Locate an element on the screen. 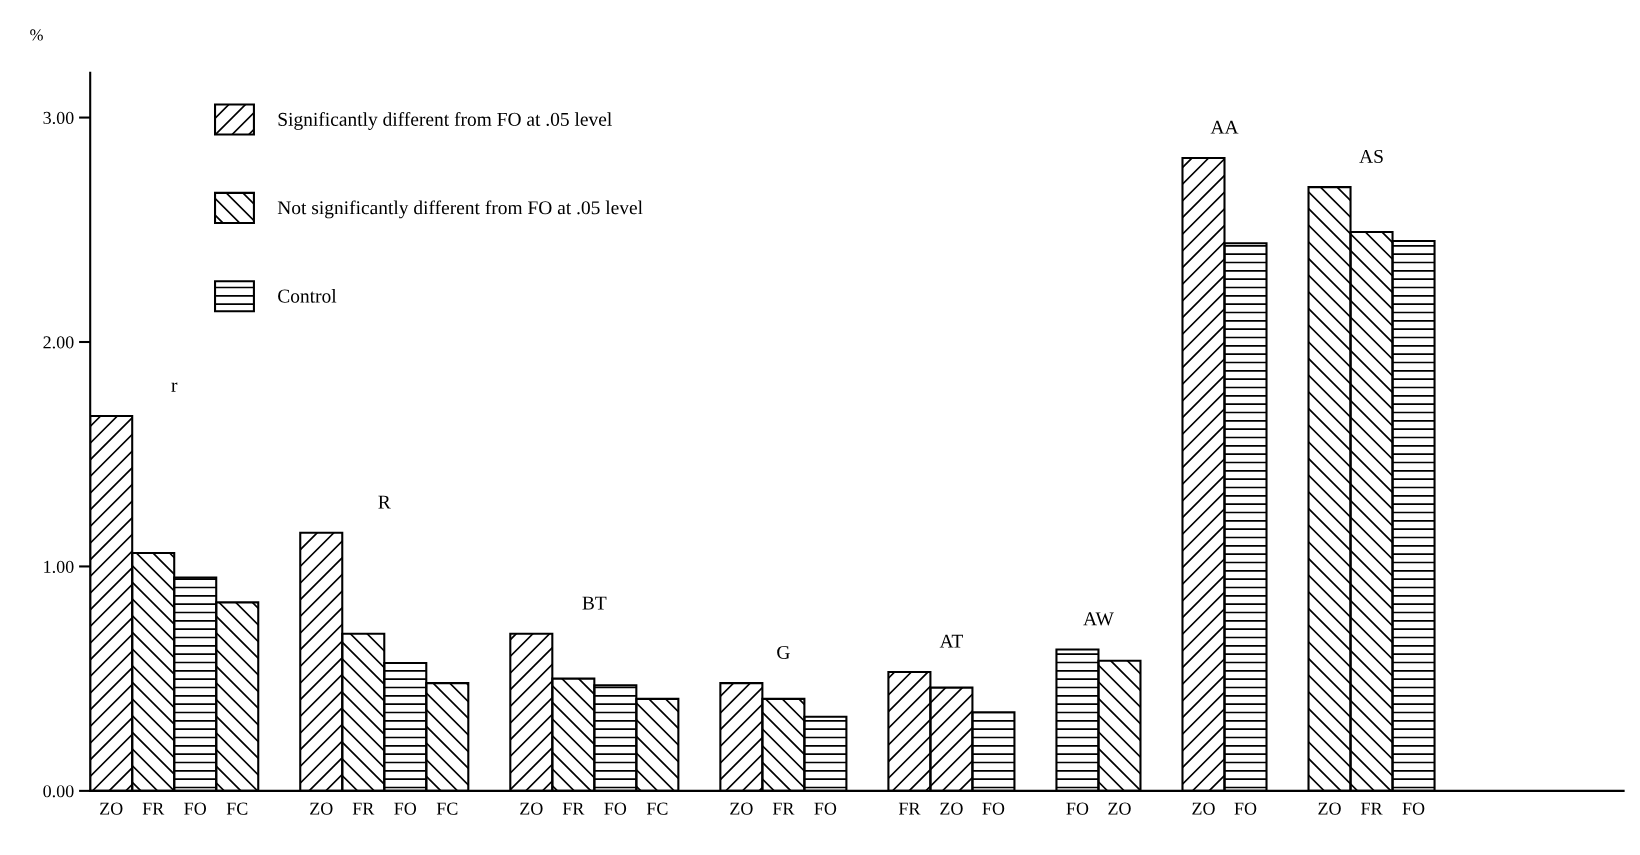 This screenshot has height=855, width=1640. y-tick-label: 1.00 is located at coordinates (59, 566).